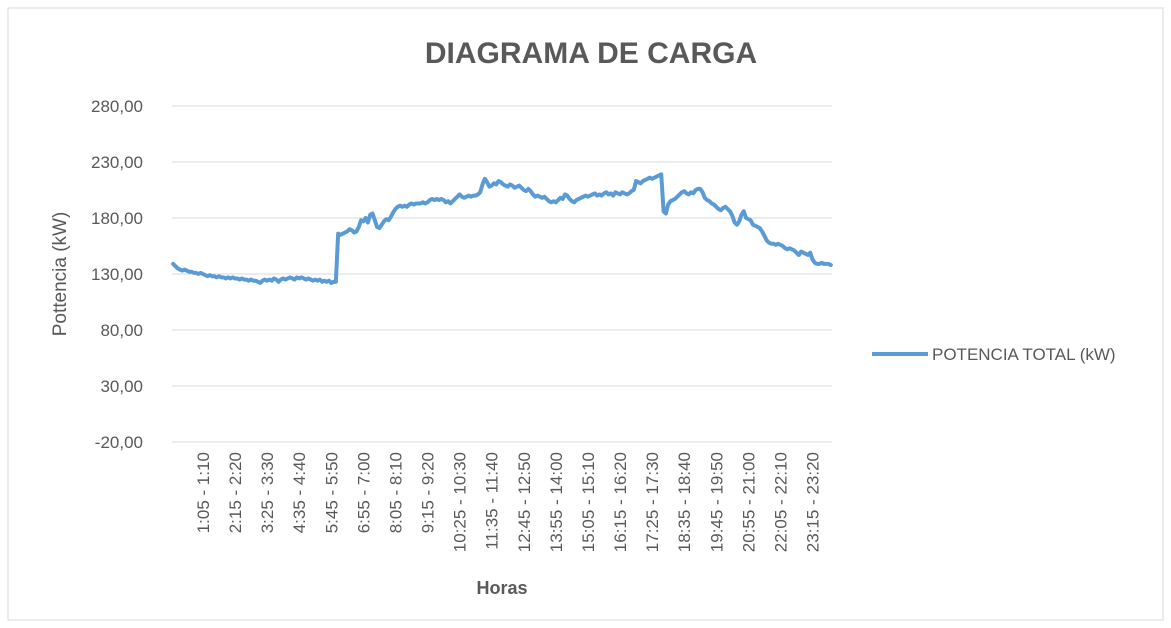 This screenshot has height=628, width=1171. I want to click on chart-title: DIAGRAMA DE CARGA, so click(591, 53).